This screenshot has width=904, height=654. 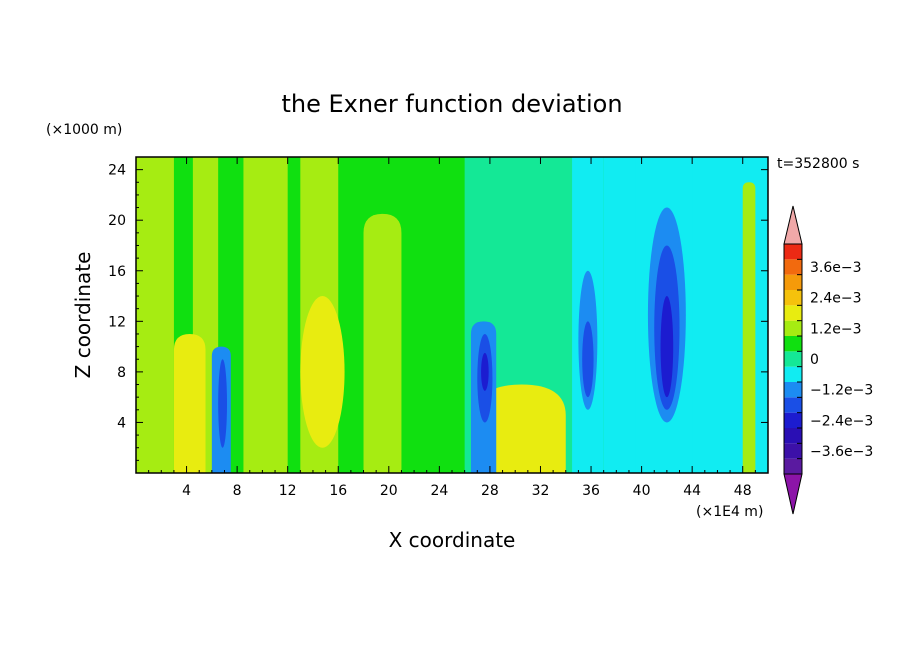 I want to click on colorbar-label: −2.4e−3, so click(x=841, y=421).